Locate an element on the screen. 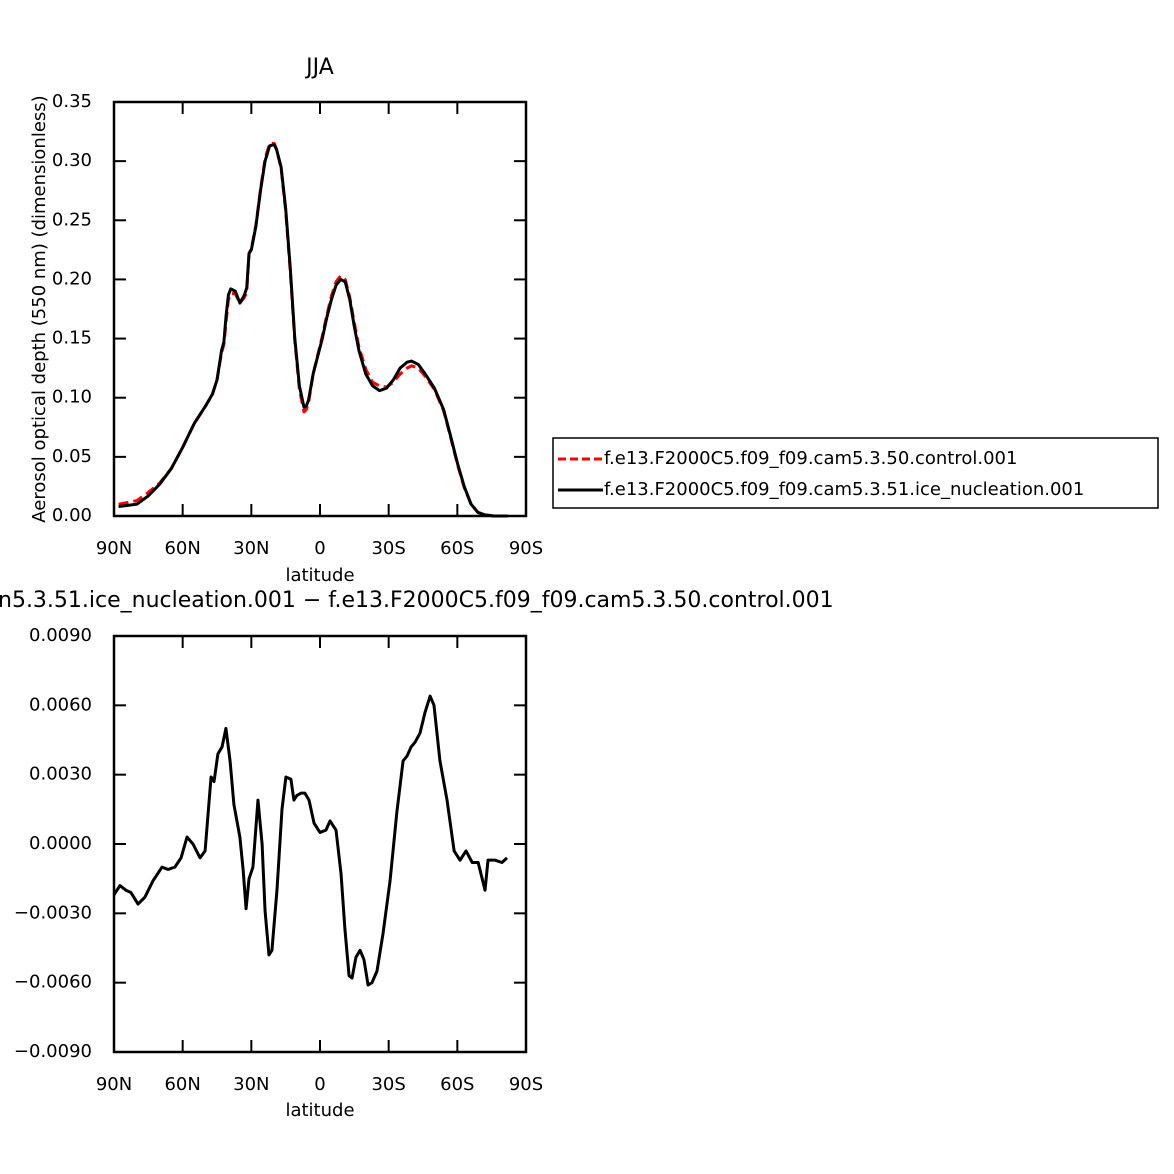 Image resolution: width=1174 pixels, height=1174 pixels. y-tick-label: 0.25 is located at coordinates (72, 219).